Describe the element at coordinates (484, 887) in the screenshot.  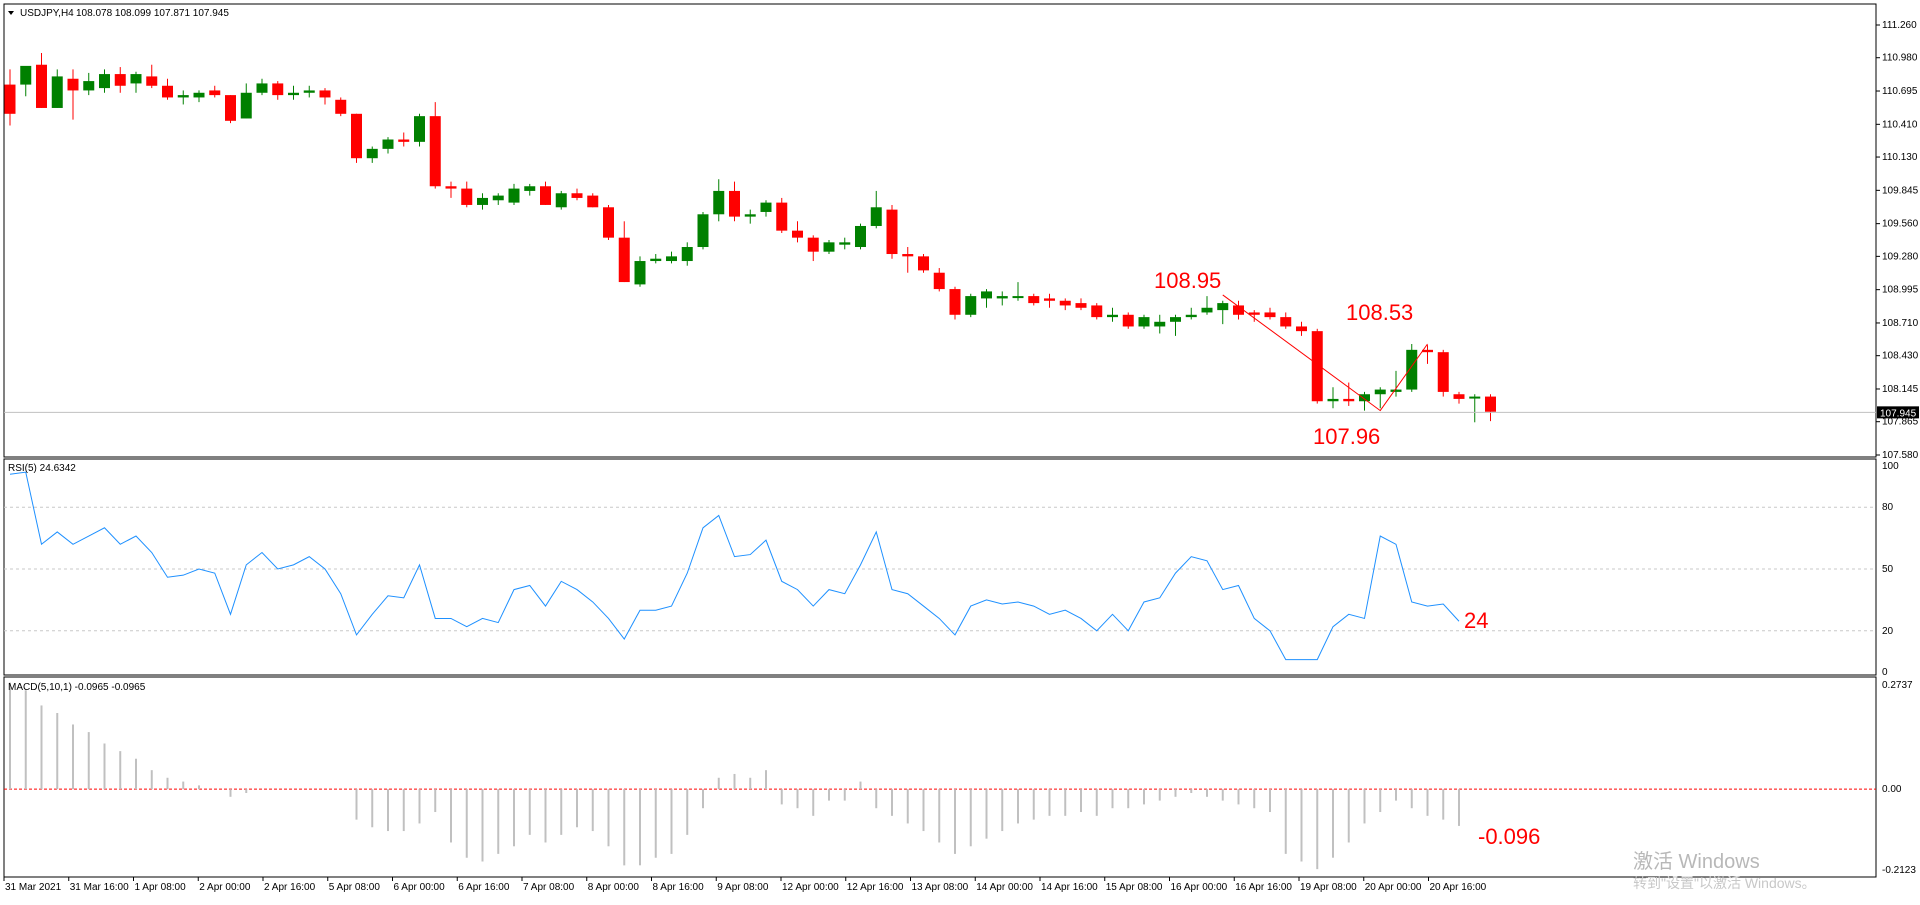
I see `time-tick-label: 6 Apr 16:00` at that location.